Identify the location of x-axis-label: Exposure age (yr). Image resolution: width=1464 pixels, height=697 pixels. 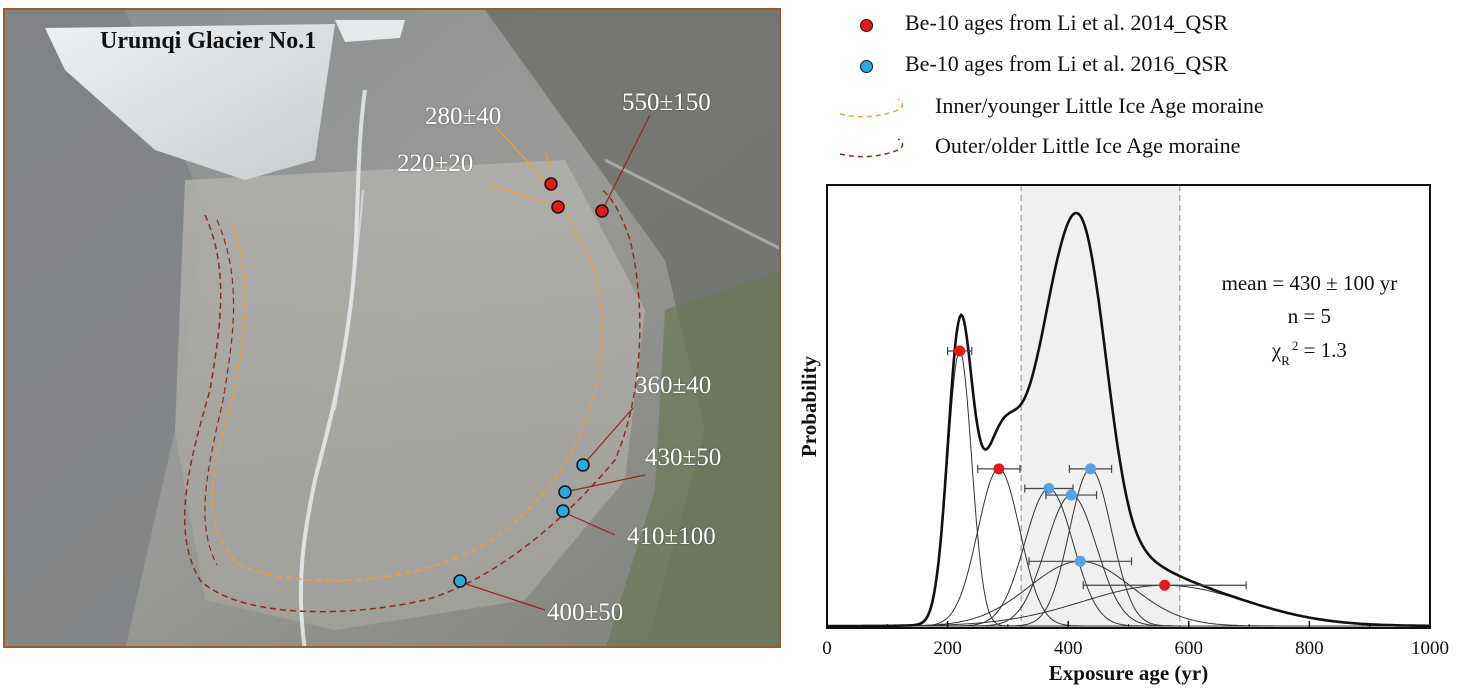
(1128, 673).